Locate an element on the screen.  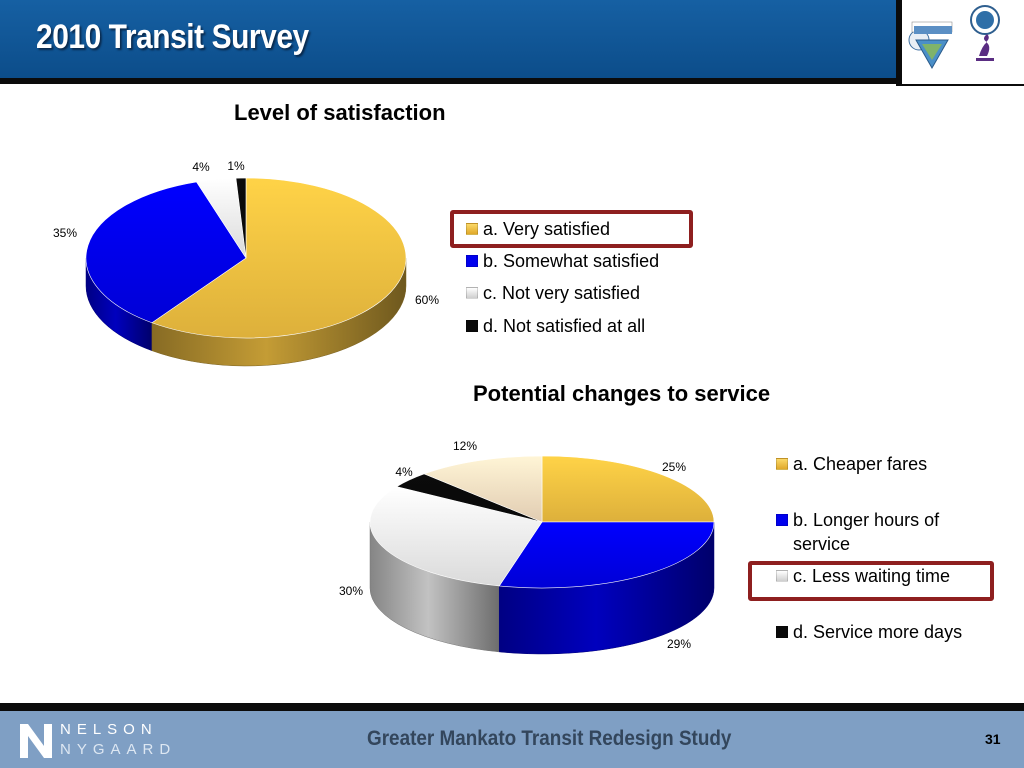
pie2-label-less-waiting: 30% is located at coordinates (351, 591).